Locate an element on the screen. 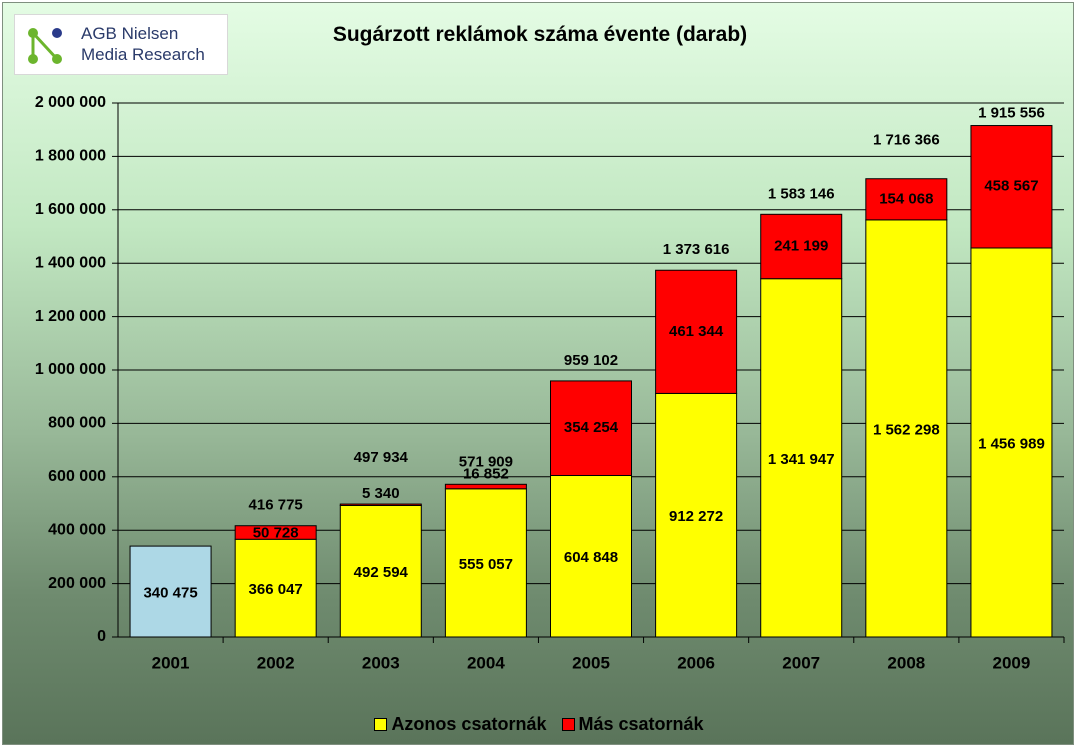 Image resolution: width=1078 pixels, height=749 pixels. total-label: 1 583 146 is located at coordinates (801, 193).